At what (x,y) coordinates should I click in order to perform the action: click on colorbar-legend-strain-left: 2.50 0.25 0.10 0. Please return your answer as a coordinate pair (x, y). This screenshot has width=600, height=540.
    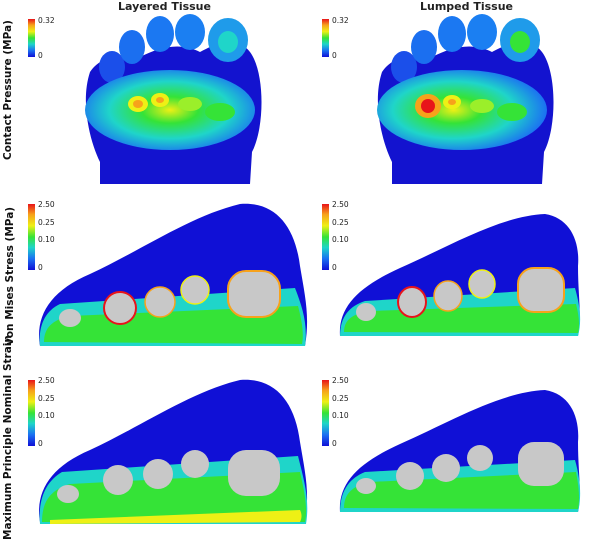
    Looking at the image, I should click on (58, 413).